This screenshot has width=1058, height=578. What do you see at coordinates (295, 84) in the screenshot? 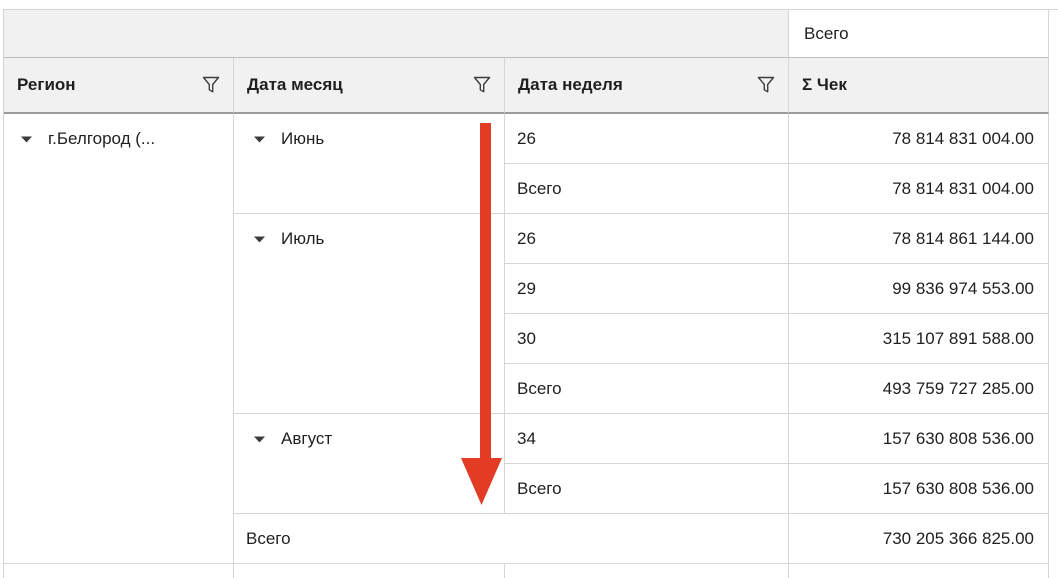
I see `month-header-label: Дата месяц` at bounding box center [295, 84].